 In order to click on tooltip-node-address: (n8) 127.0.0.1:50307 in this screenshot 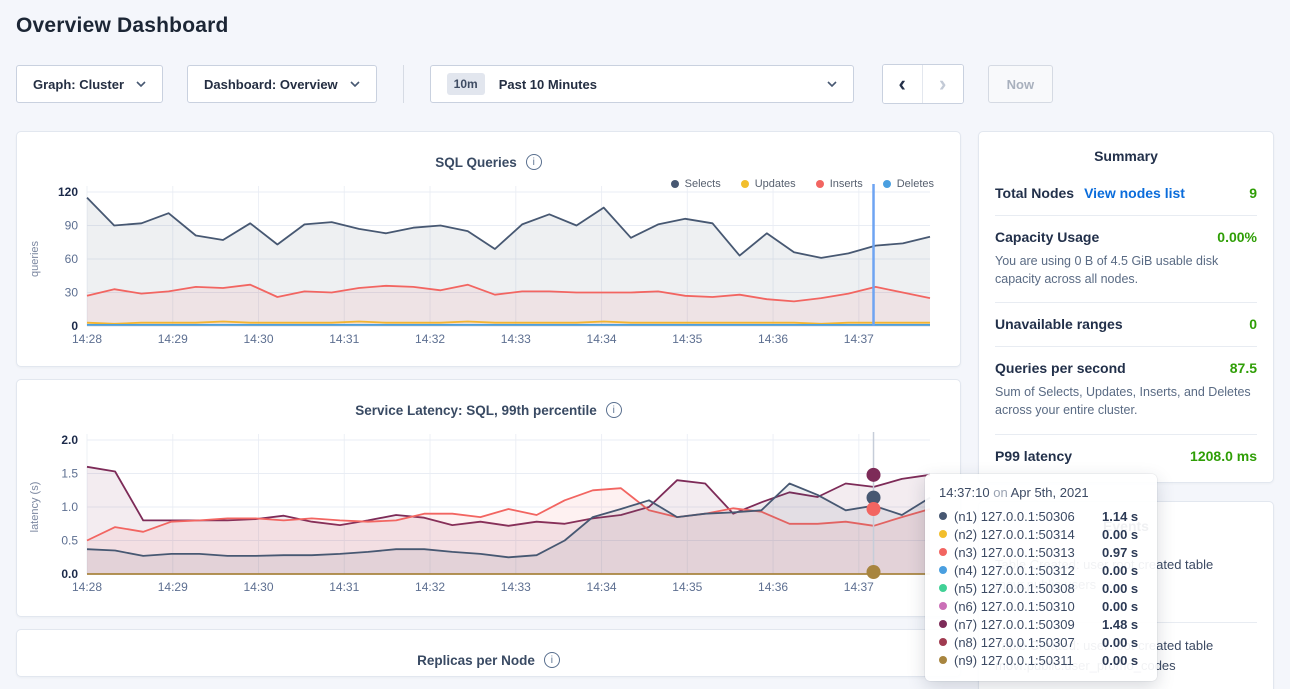, I will do `click(1014, 642)`.